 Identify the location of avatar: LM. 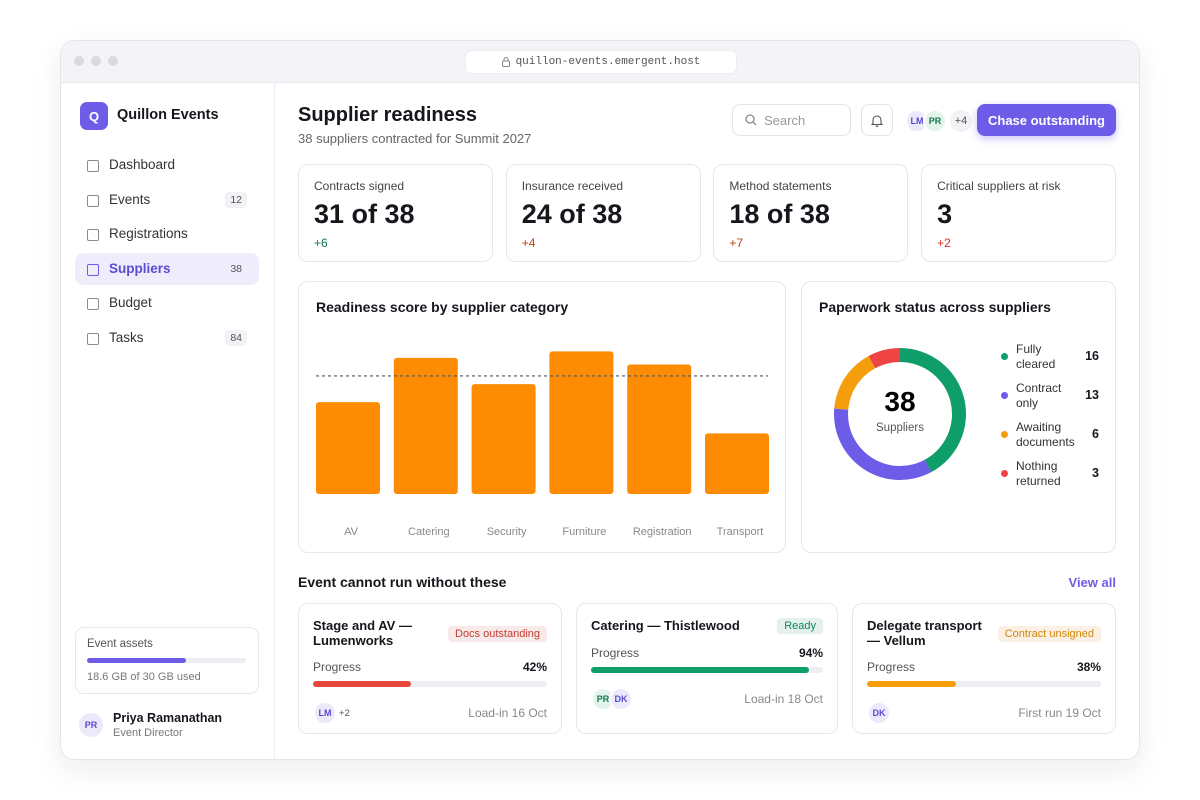
(325, 713).